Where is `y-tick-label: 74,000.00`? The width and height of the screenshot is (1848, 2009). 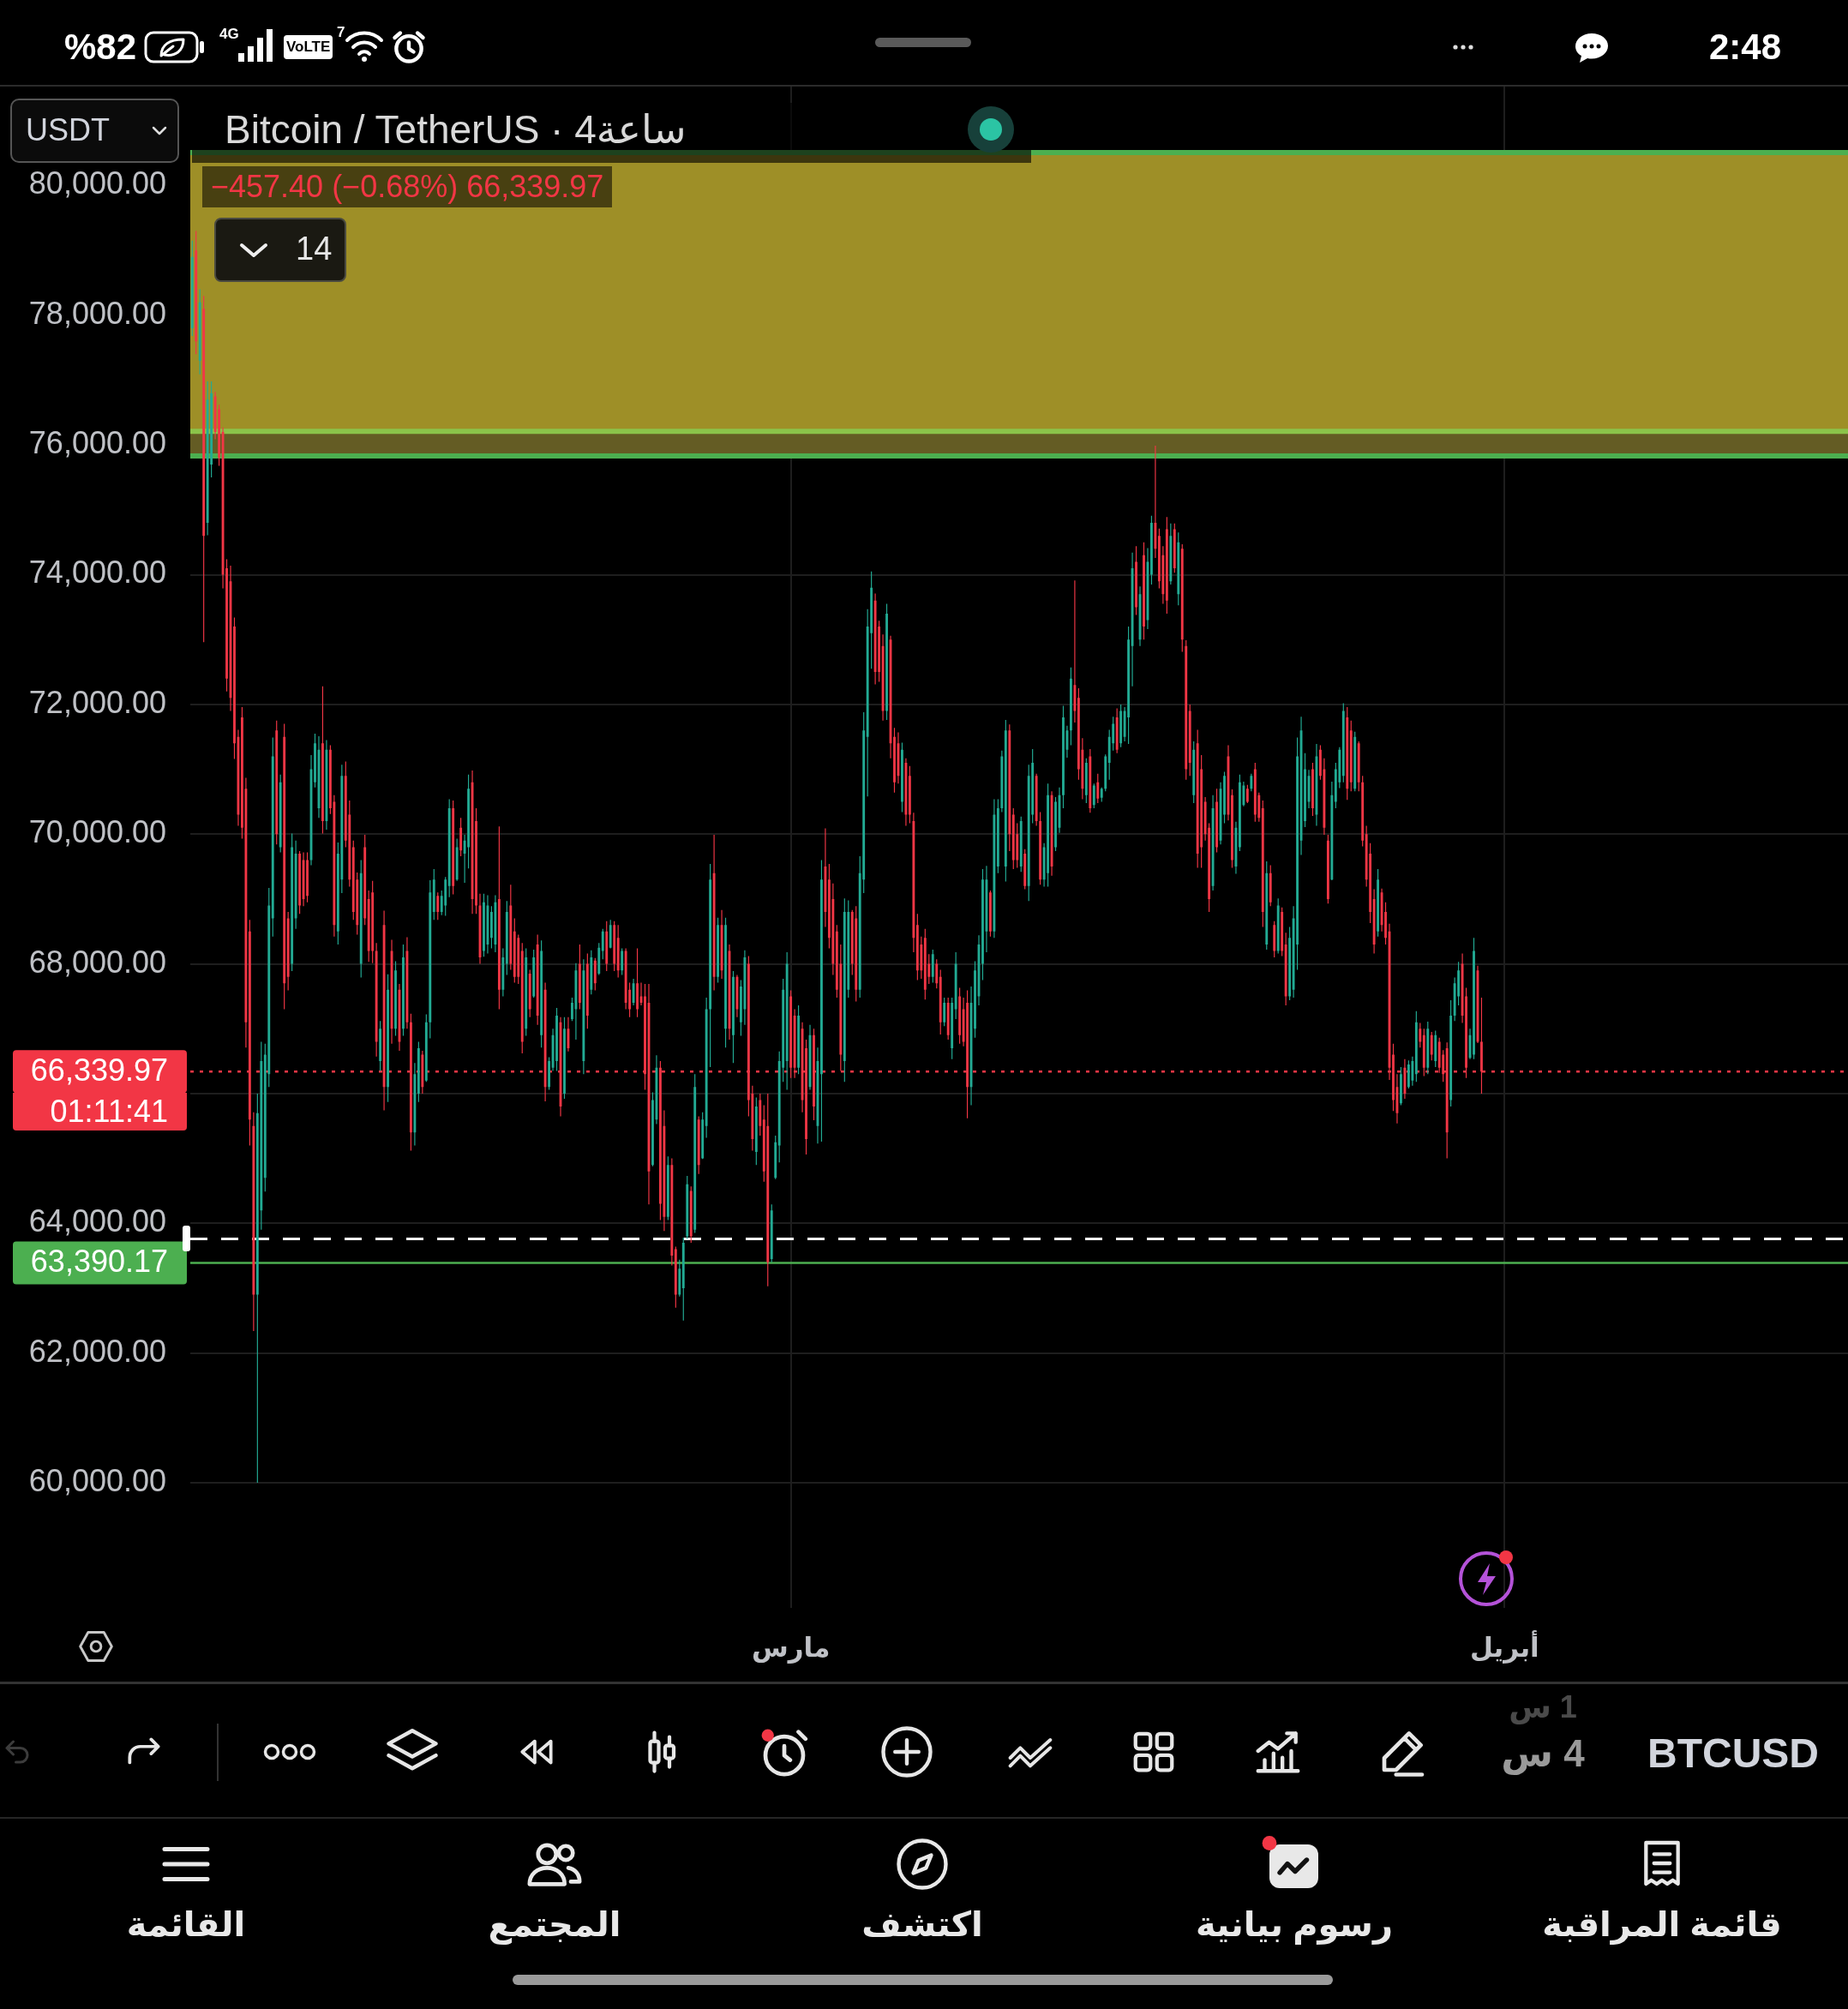 y-tick-label: 74,000.00 is located at coordinates (97, 573).